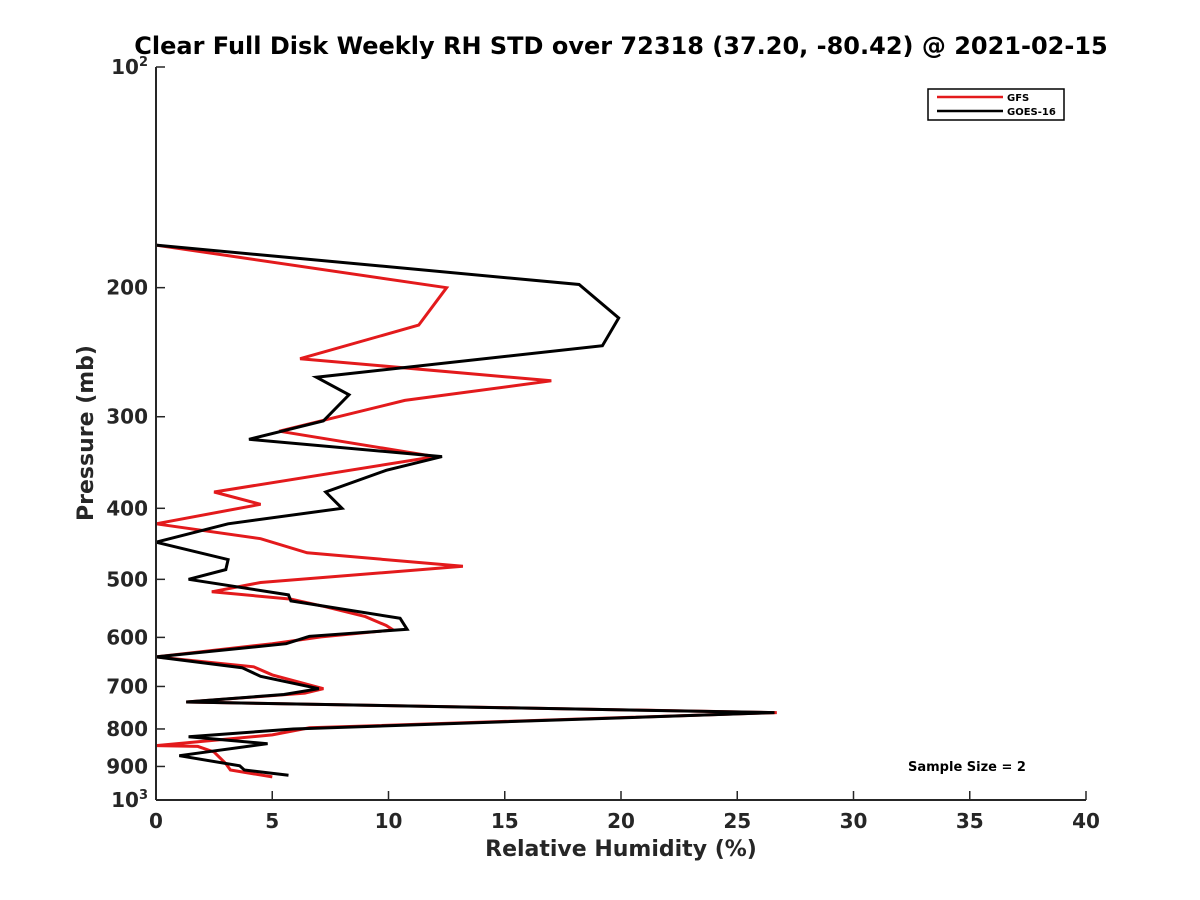 The height and width of the screenshot is (900, 1200). What do you see at coordinates (505, 821) in the screenshot?
I see `x-tick-label: 15` at bounding box center [505, 821].